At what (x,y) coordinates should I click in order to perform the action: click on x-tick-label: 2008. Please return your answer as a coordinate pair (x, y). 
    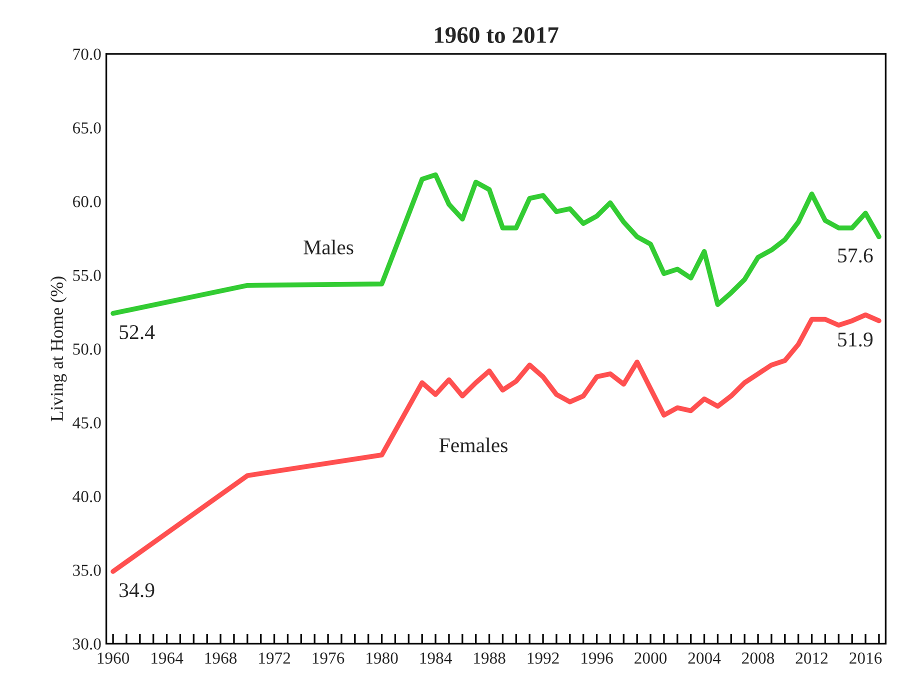
    Looking at the image, I should click on (758, 658).